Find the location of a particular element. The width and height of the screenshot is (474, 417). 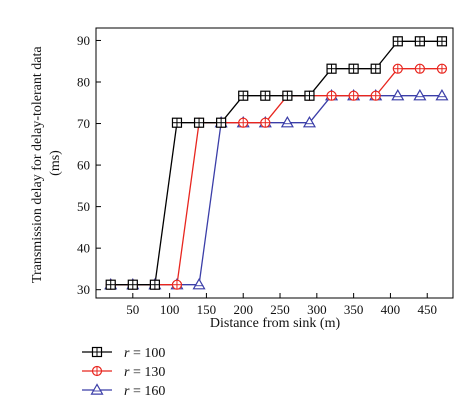

y-tick-label: 90 is located at coordinates (83, 40).